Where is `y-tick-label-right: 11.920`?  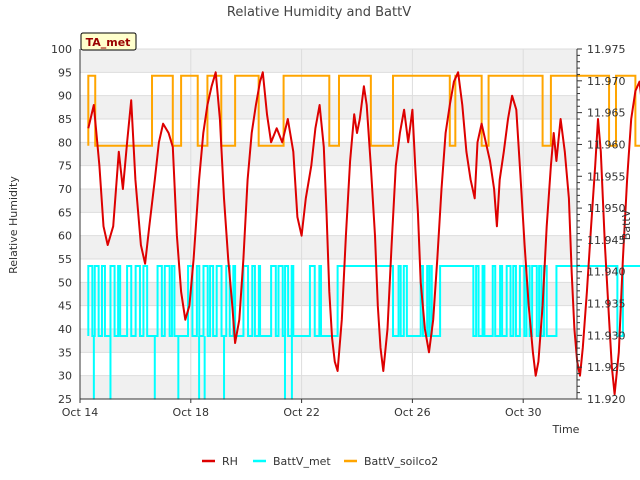 y-tick-label-right: 11.920 is located at coordinates (606, 399).